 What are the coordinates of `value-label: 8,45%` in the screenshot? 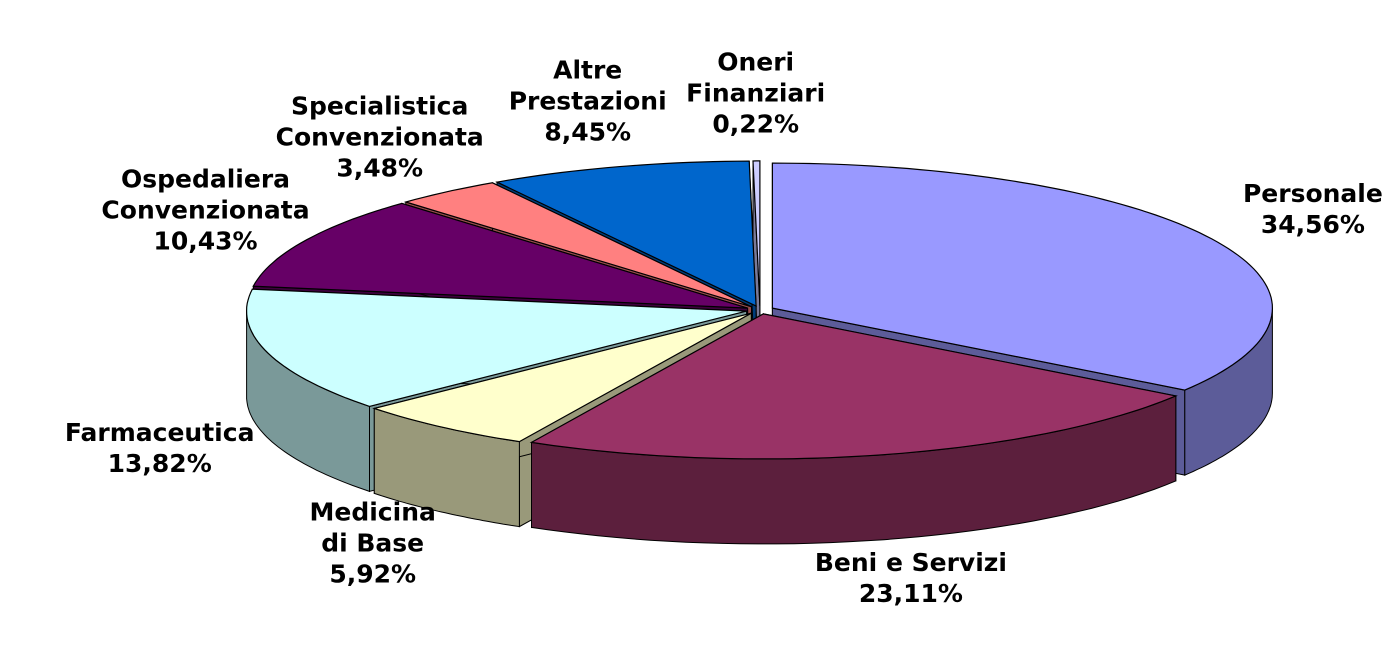 It's located at (588, 132).